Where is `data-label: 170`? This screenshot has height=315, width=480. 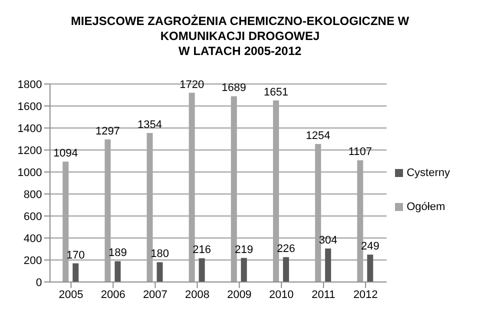
data-label: 170 is located at coordinates (75, 255).